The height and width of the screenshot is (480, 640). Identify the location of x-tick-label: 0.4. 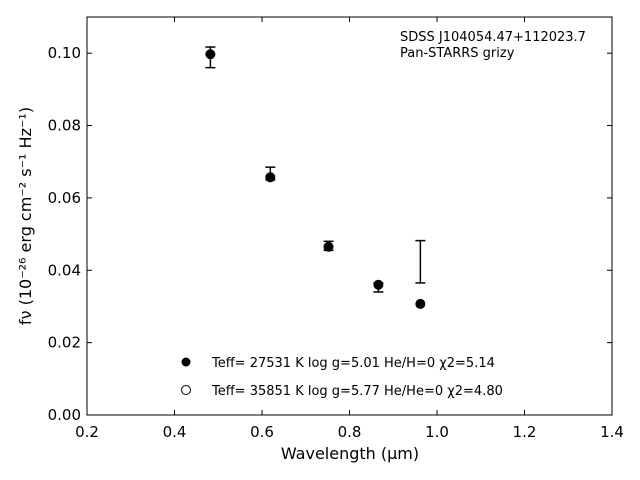
(175, 432).